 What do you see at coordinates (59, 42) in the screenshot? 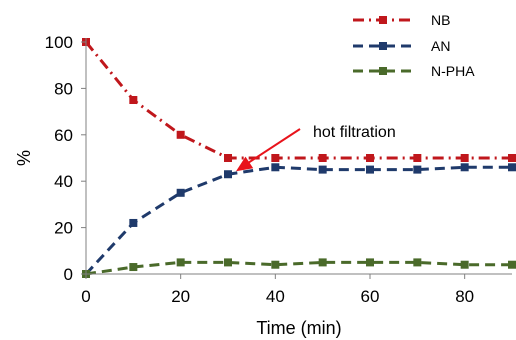
I see `y-tick-label: 100` at bounding box center [59, 42].